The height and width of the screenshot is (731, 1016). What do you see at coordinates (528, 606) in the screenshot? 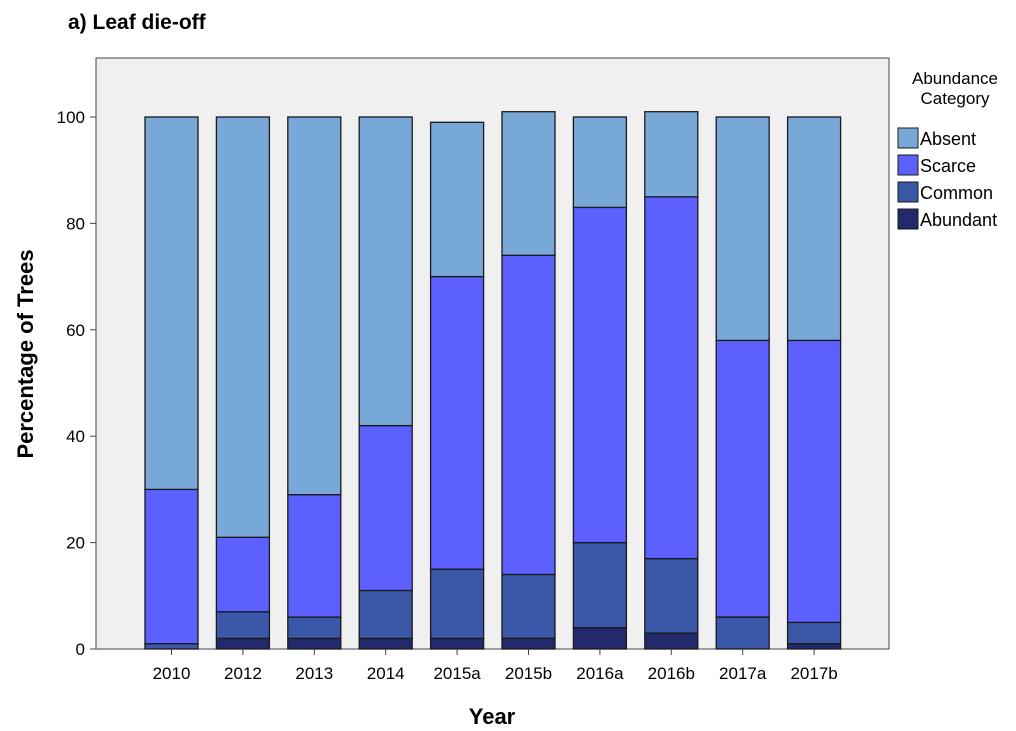
I see `bar-segment-common-2015b` at bounding box center [528, 606].